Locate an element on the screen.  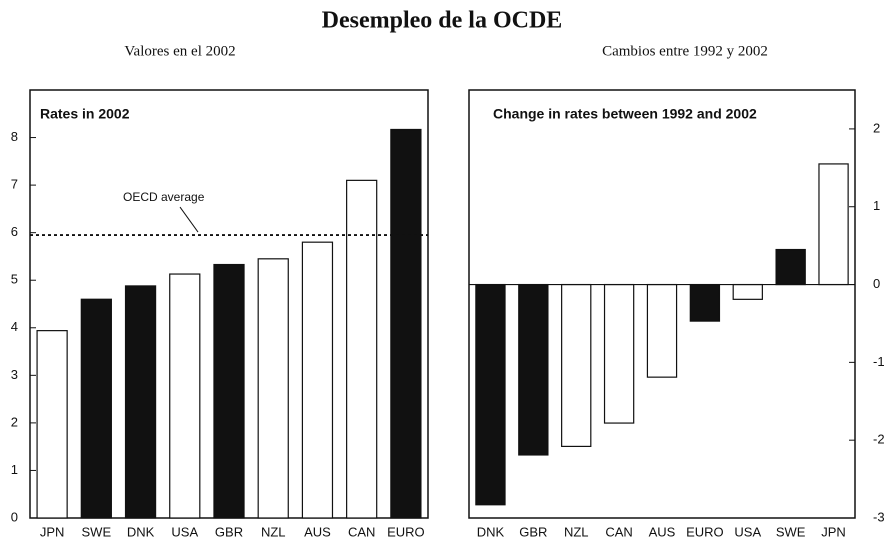
y-tick-label: 5 is located at coordinates (14, 279).